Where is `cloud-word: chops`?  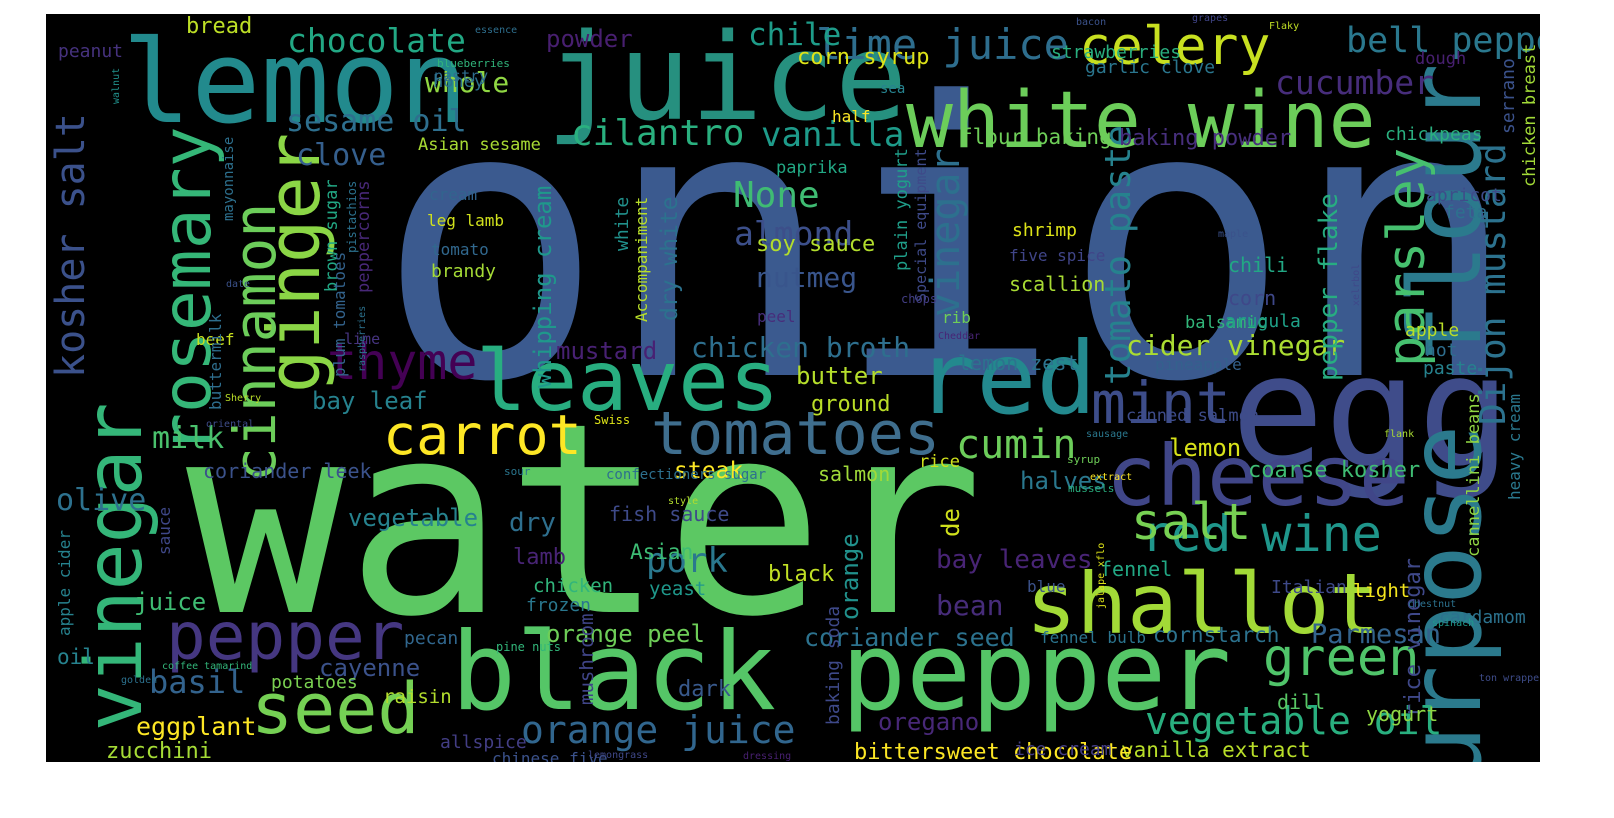 cloud-word: chops is located at coordinates (919, 299).